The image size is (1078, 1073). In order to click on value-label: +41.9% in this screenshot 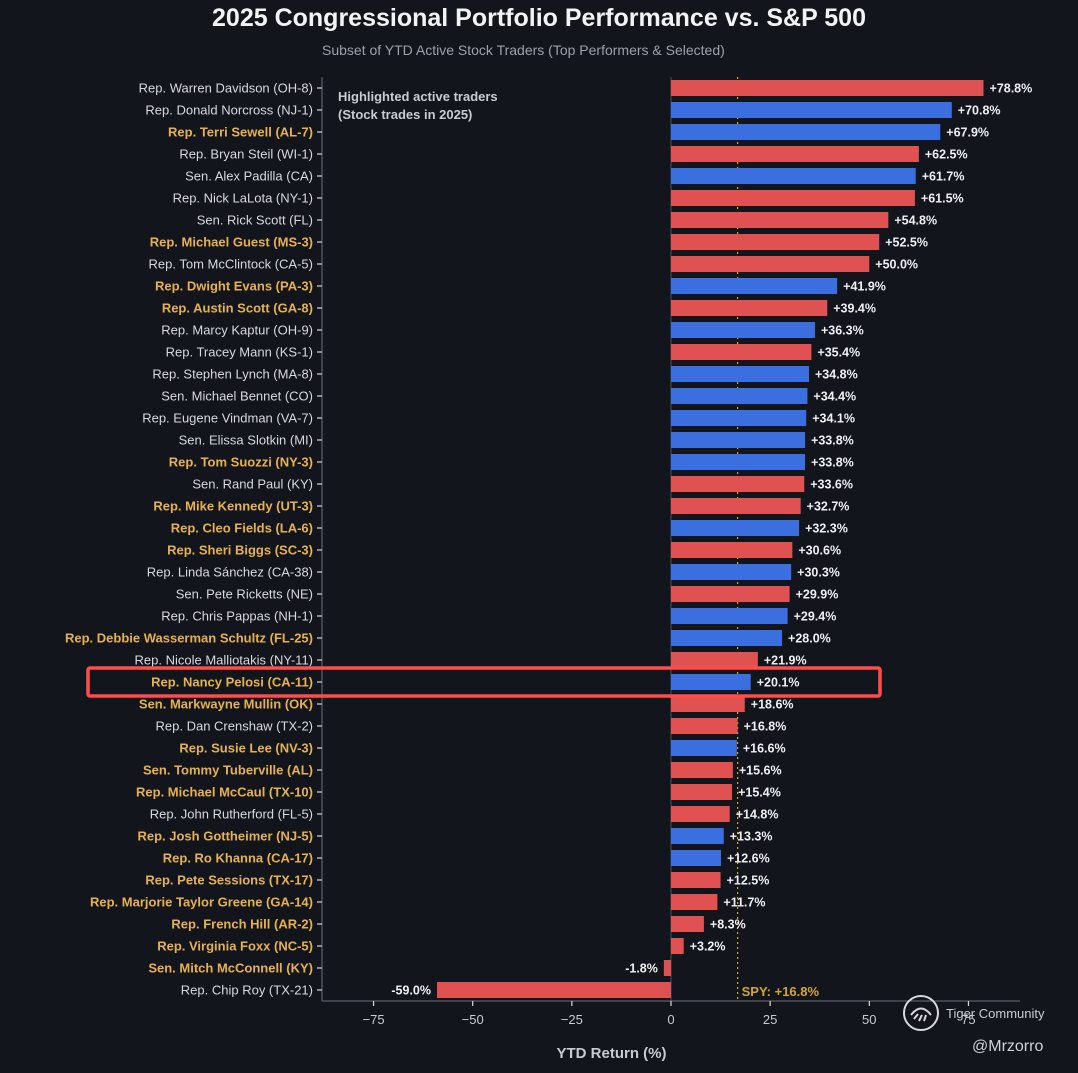, I will do `click(864, 287)`.